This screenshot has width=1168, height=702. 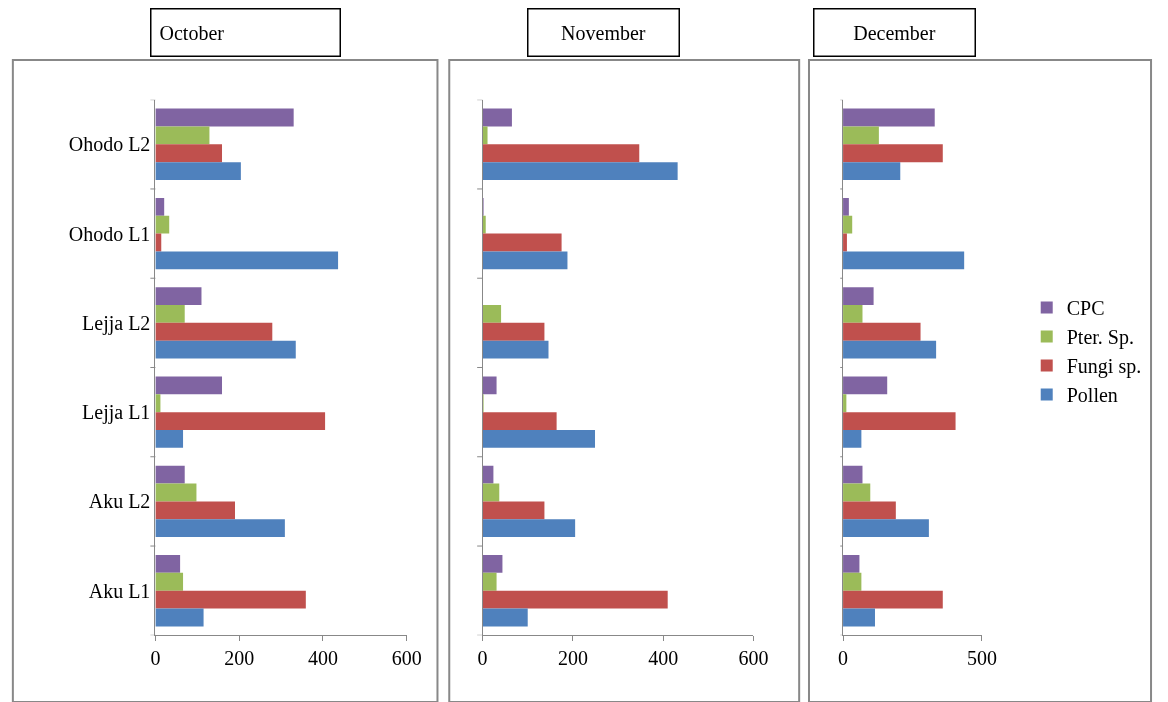 I want to click on y-tick-label: Ohodo L1, so click(x=109, y=233).